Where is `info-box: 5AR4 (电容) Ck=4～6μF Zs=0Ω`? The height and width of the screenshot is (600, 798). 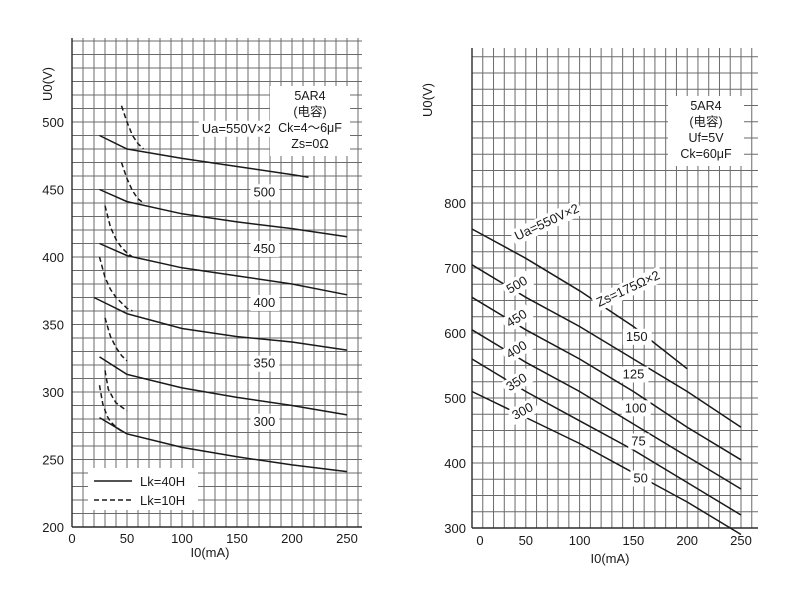
info-box: 5AR4 (电容) Ck=4～6μF Zs=0Ω is located at coordinates (310, 121).